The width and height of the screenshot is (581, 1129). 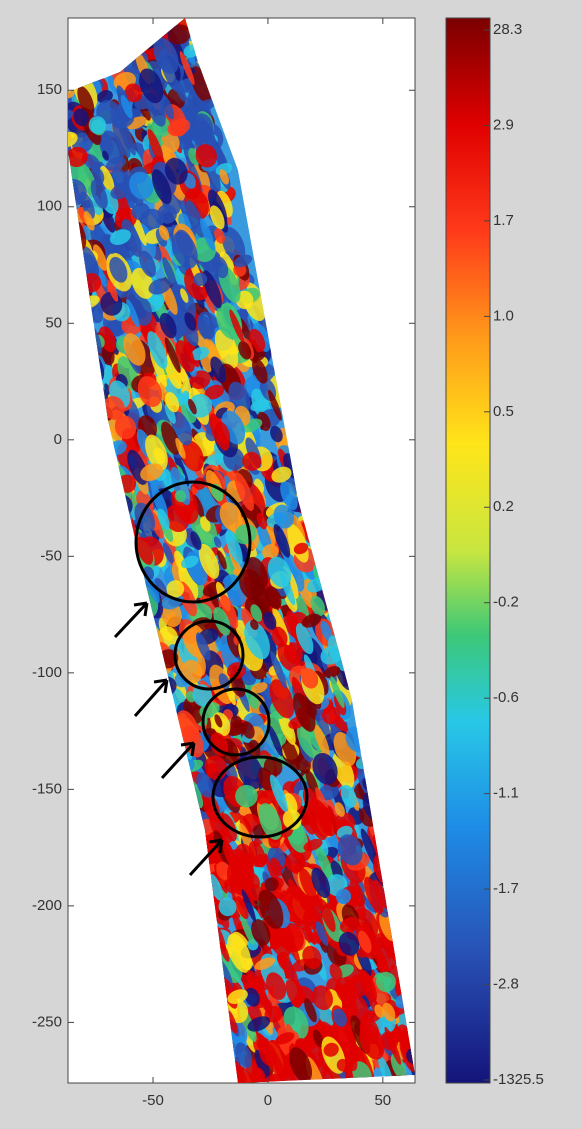 What do you see at coordinates (503, 220) in the screenshot?
I see `colorbar-tick-label: 1.7` at bounding box center [503, 220].